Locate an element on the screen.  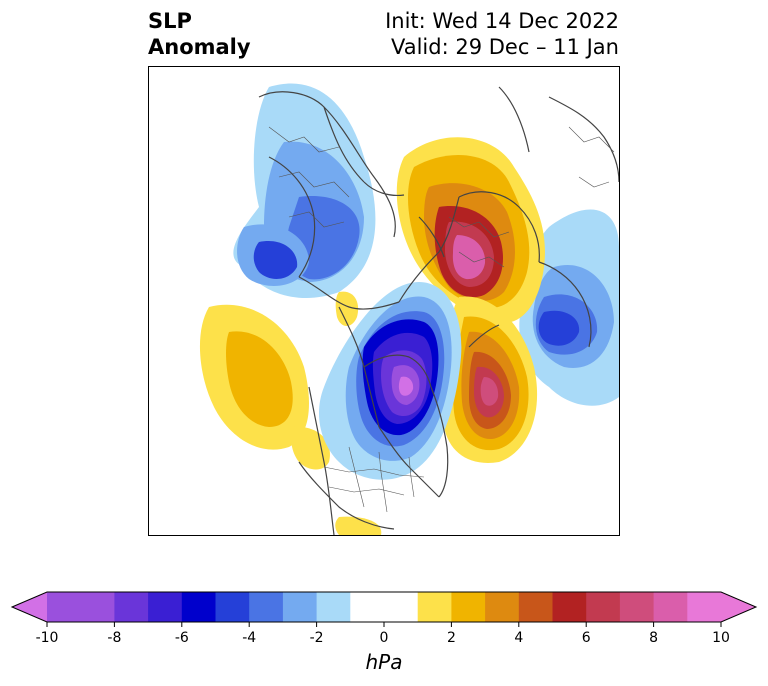
colorbar-unit-label: hPa is located at coordinates (384, 662).